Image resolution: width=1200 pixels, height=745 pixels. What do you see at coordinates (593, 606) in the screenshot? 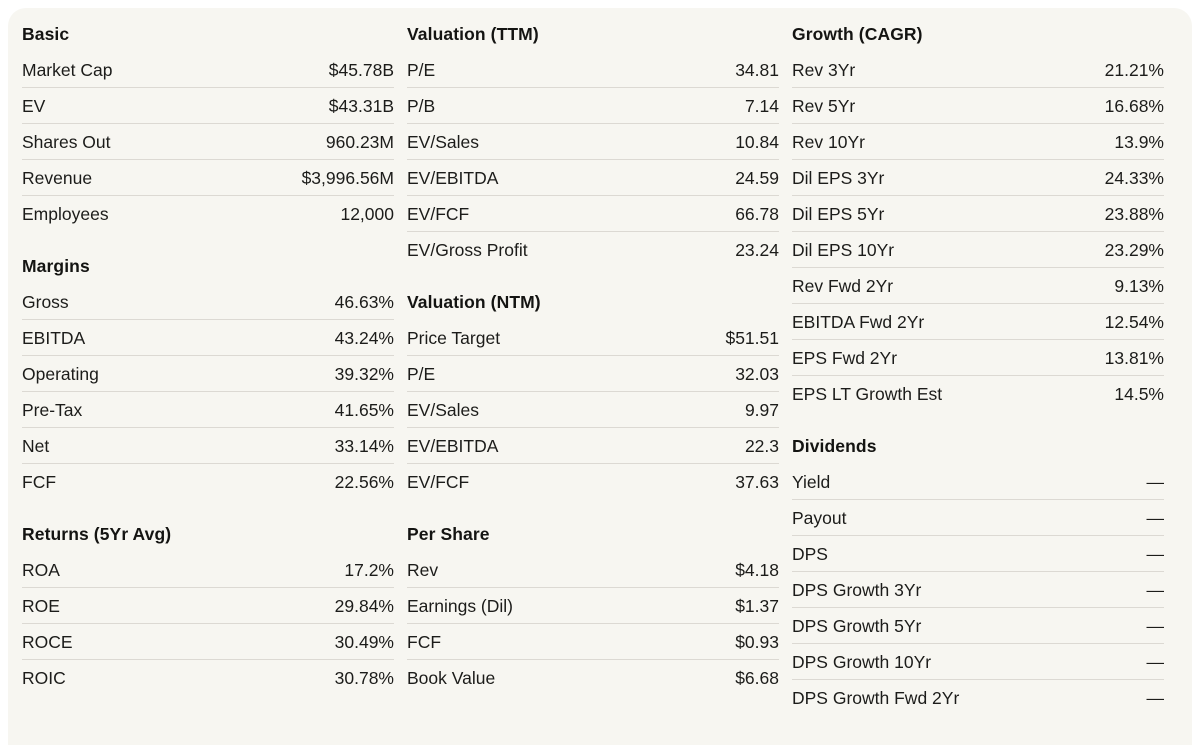
I see `stat-row: Earnings (Dil) $1.37` at bounding box center [593, 606].